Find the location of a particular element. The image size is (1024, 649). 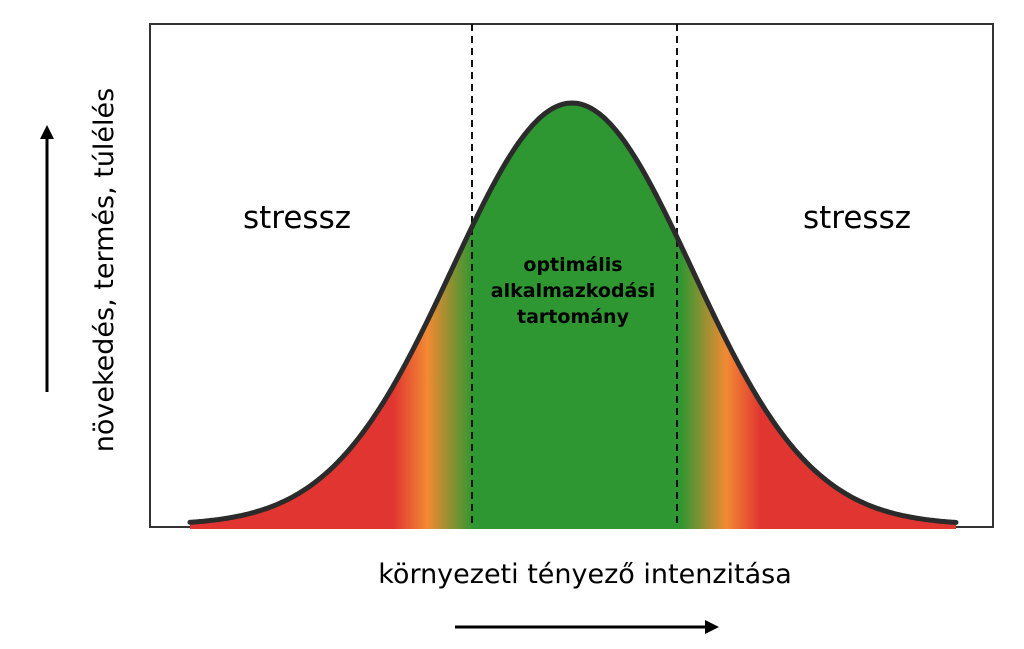

x-axis-arrow is located at coordinates (587, 627).